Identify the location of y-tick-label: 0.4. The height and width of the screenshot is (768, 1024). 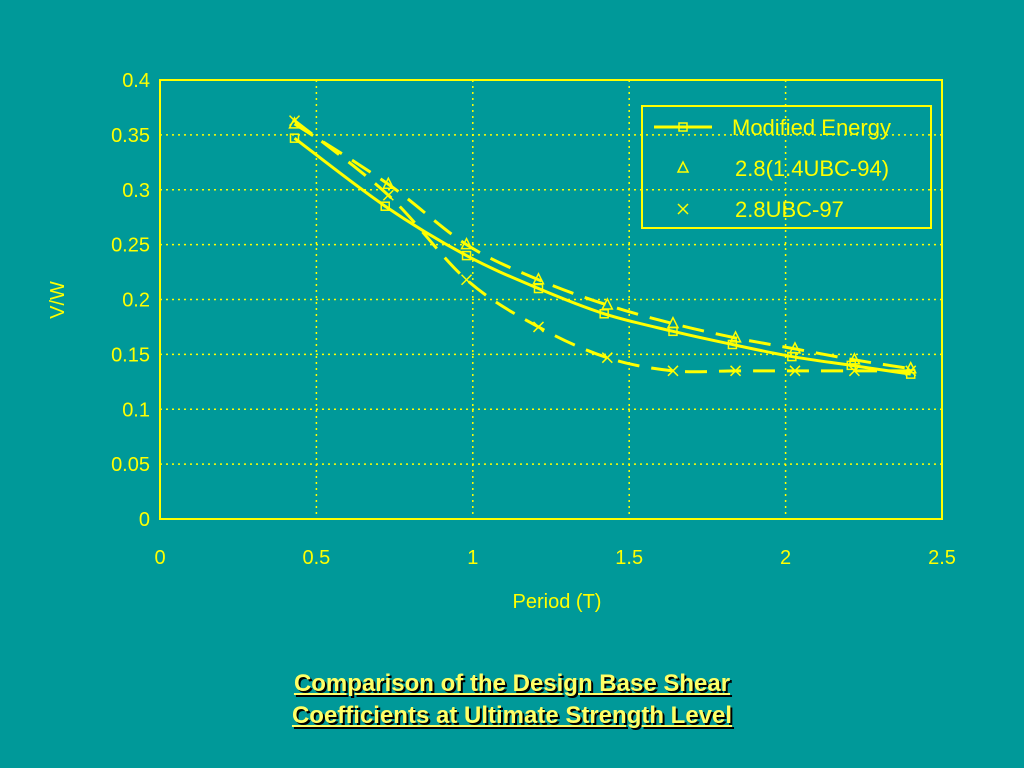
(136, 81).